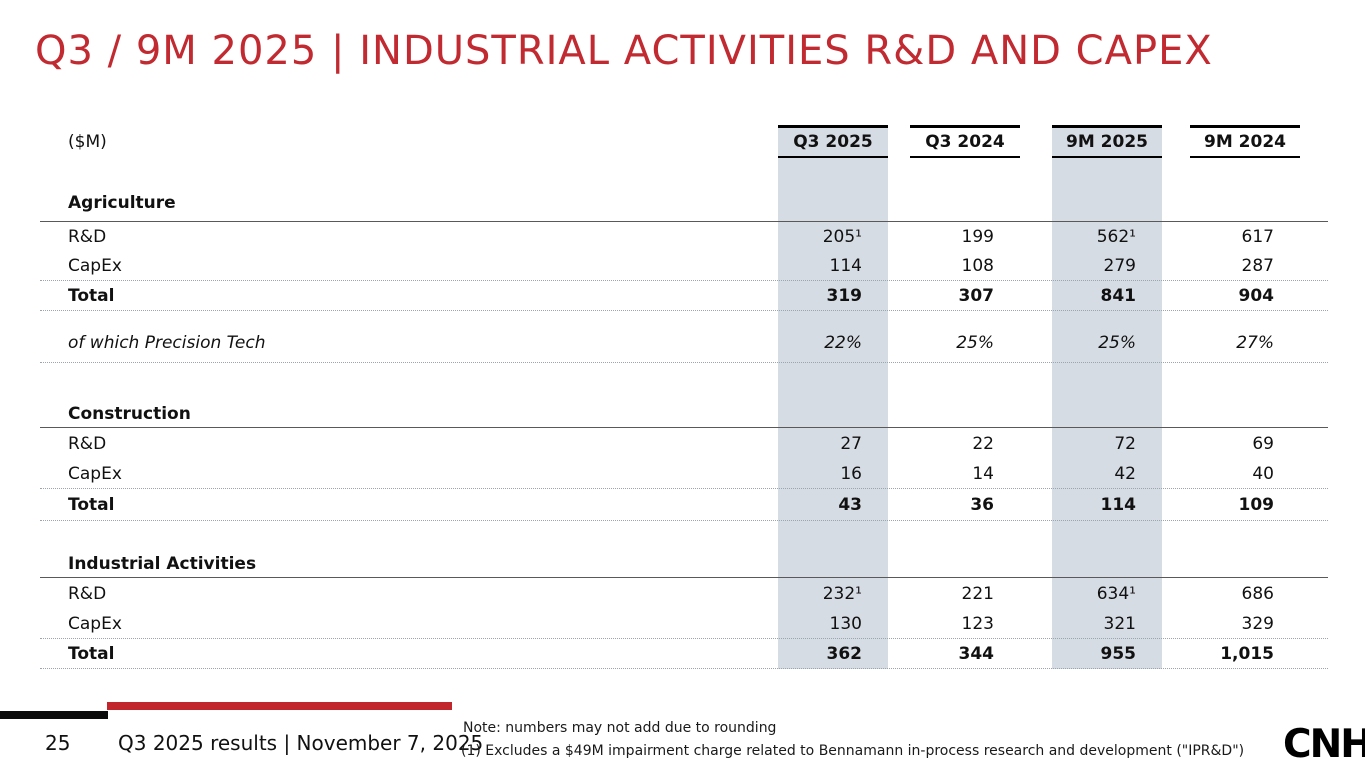 The image size is (1365, 768). What do you see at coordinates (1119, 265) in the screenshot?
I see `cell-9m-2025: 279` at bounding box center [1119, 265].